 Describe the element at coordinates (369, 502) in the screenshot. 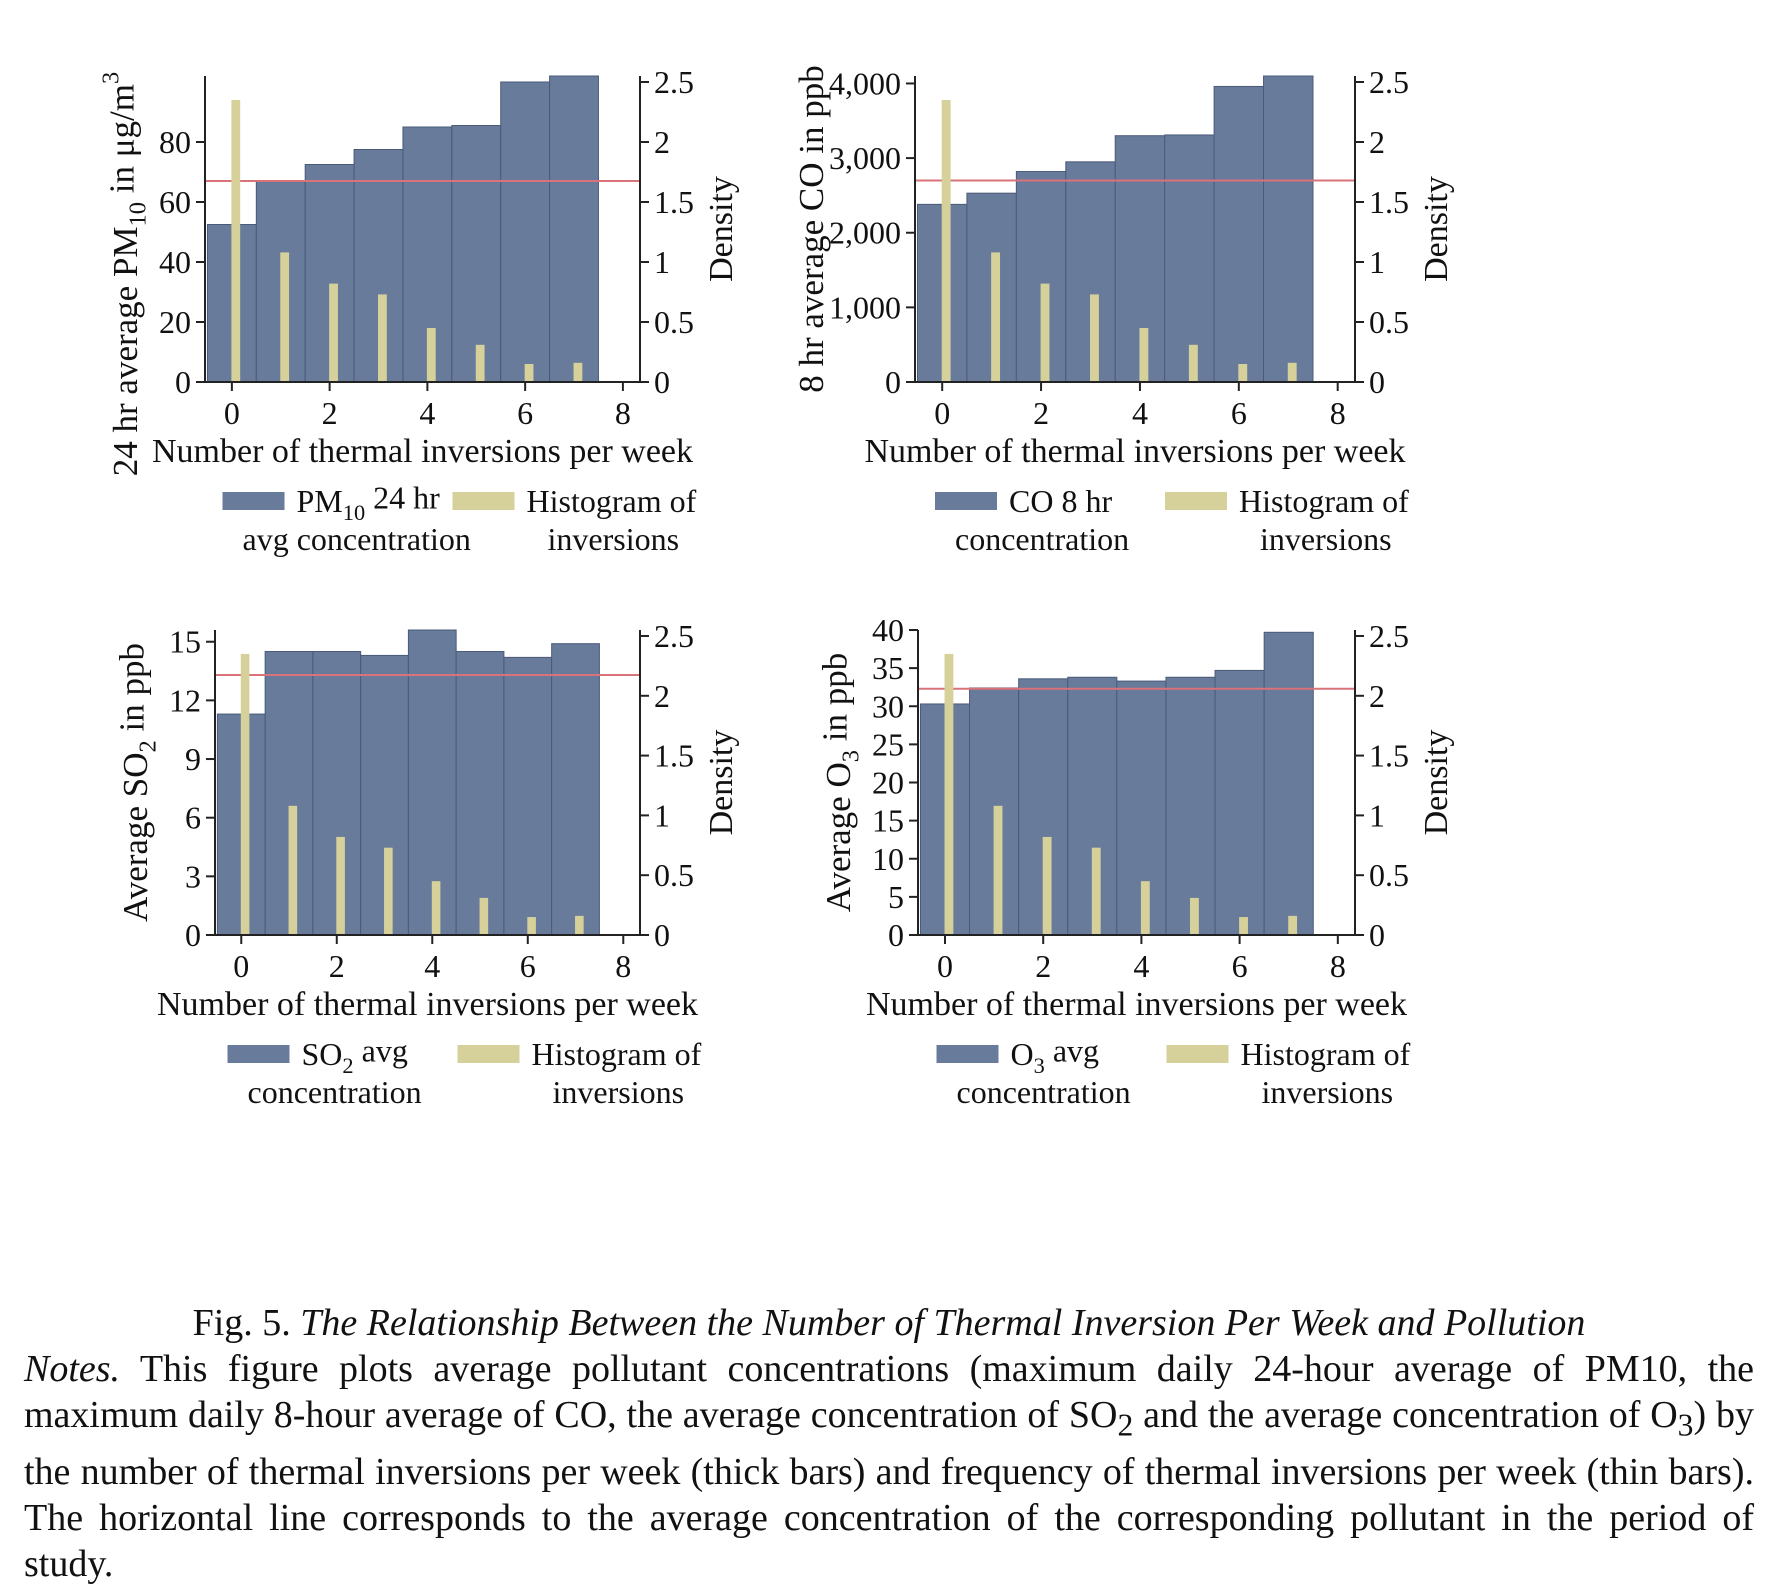

I see `legend-label-pollutant: PM10 24 hr` at that location.